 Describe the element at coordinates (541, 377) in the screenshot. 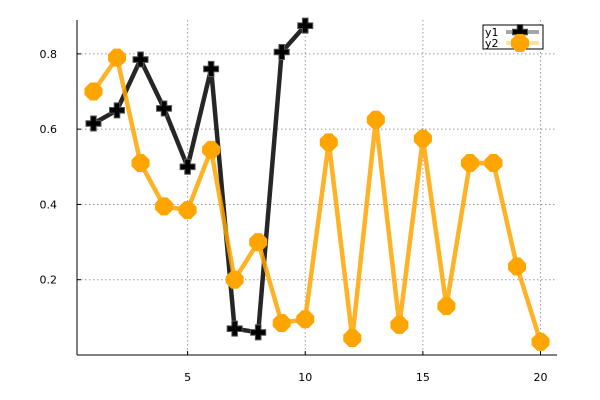

I see `x-tick-label: 20` at that location.